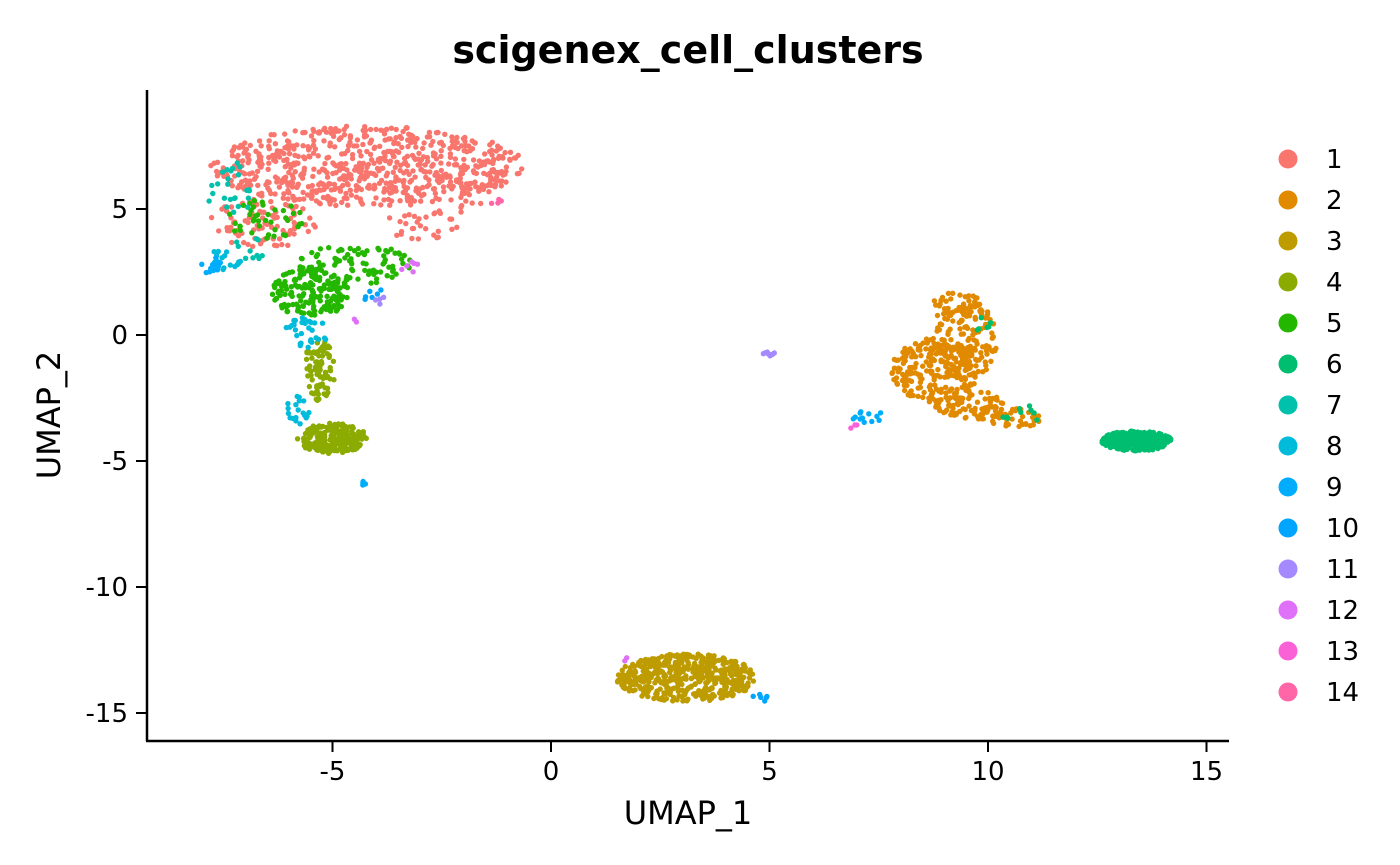 The image size is (1400, 865). Describe the element at coordinates (687, 50) in the screenshot. I see `chart-title: scigenex_cell_clusters` at that location.